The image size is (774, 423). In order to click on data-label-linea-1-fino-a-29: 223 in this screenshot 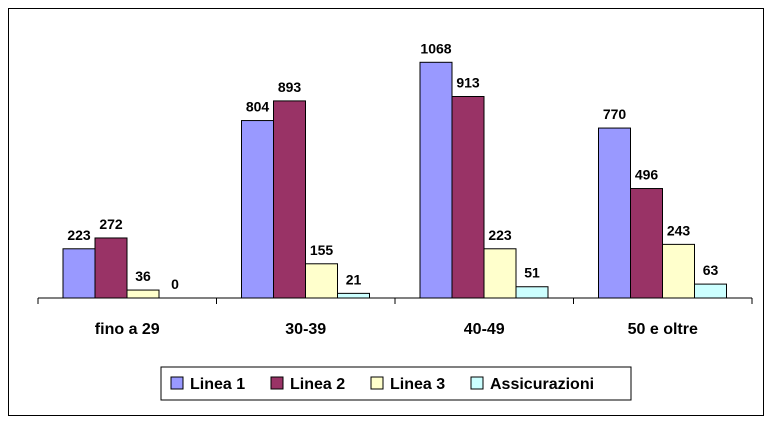, I will do `click(79, 235)`.